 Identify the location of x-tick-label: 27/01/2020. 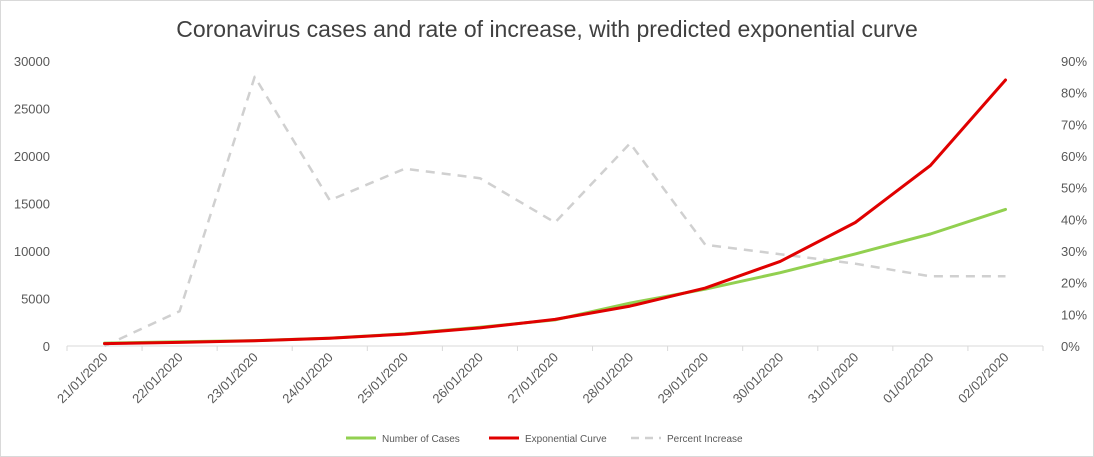
(532, 378).